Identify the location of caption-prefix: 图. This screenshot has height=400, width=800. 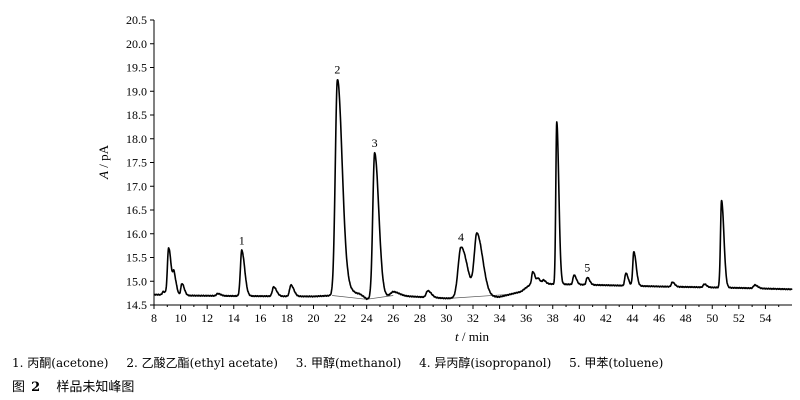
(19, 387).